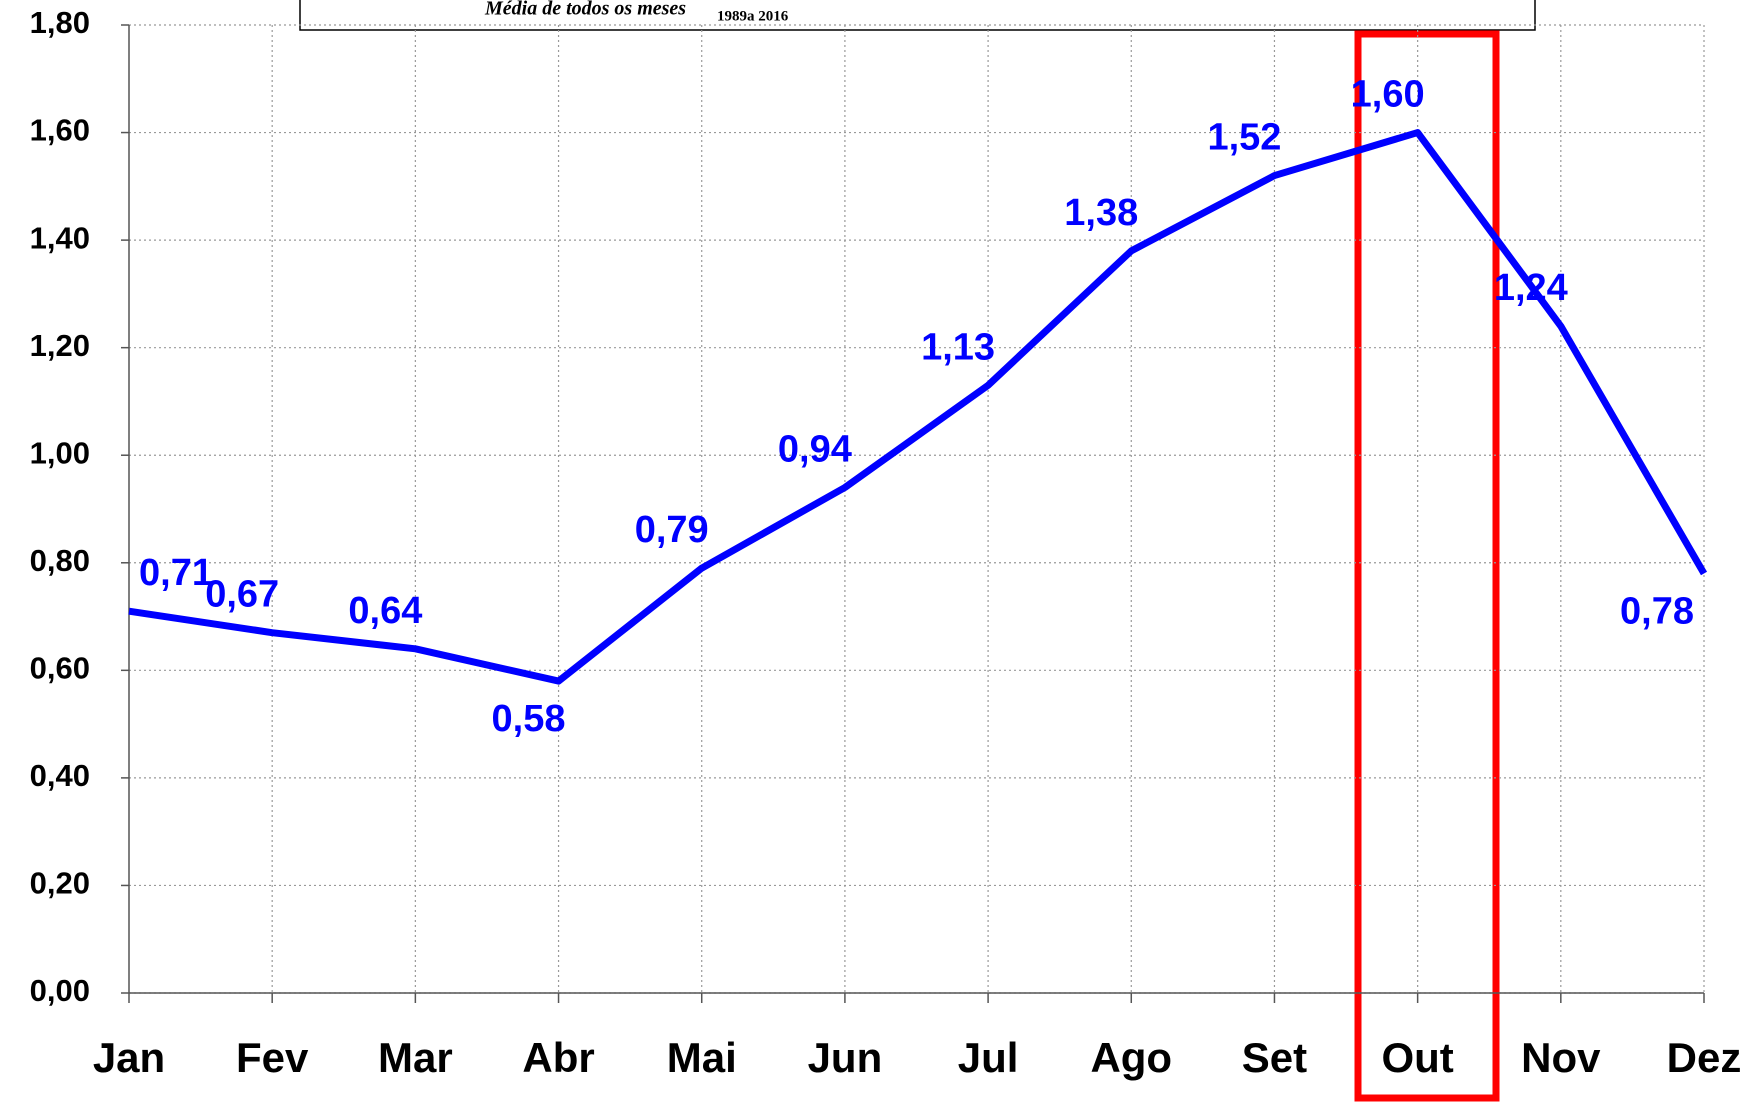 This screenshot has height=1104, width=1752. What do you see at coordinates (60, 345) in the screenshot?
I see `y-tick-label: 1,20` at bounding box center [60, 345].